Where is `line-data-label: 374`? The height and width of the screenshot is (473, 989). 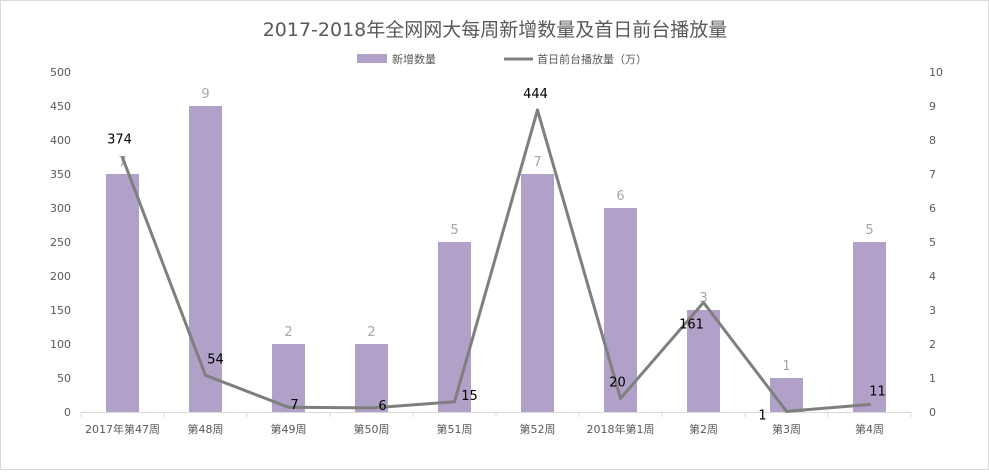
line-data-label: 374 is located at coordinates (119, 140).